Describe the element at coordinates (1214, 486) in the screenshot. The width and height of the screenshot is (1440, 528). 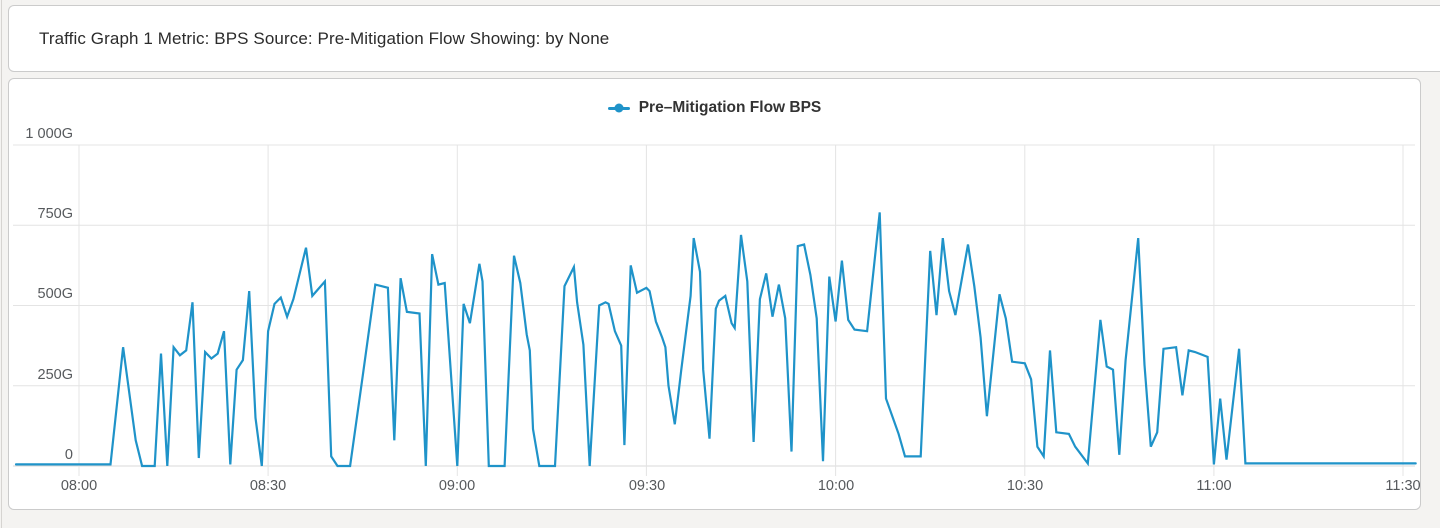
I see `x-tick-label: 11:00` at that location.